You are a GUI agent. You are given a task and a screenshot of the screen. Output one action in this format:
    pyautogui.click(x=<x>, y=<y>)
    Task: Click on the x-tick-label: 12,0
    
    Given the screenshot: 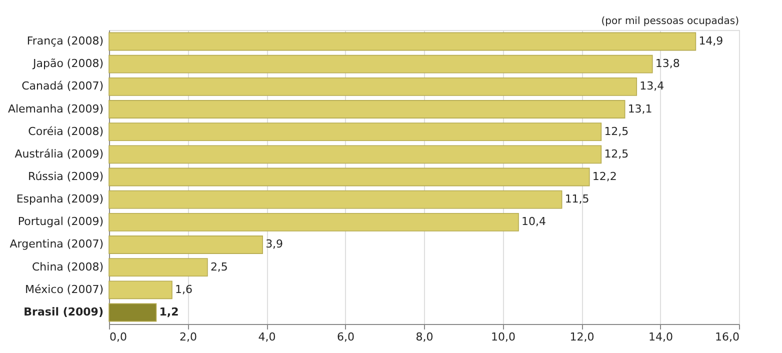 What is the action you would take?
    pyautogui.click(x=582, y=337)
    